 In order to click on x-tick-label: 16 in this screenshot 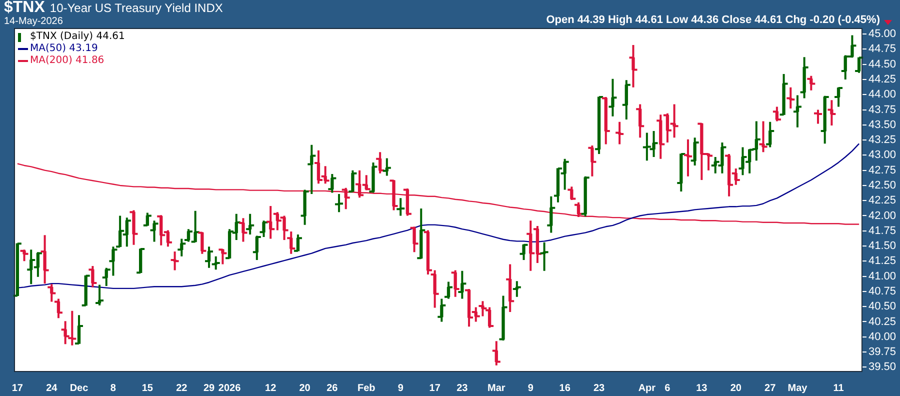, I will do `click(565, 388)`.